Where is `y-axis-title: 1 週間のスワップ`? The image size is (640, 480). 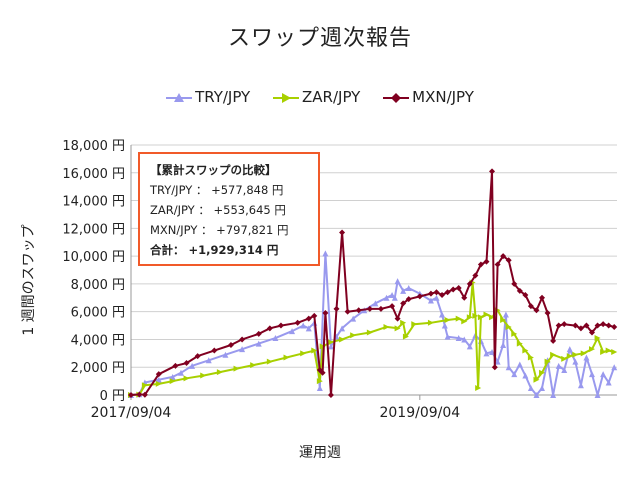
y-axis-title: 1 週間のスワップ is located at coordinates (29, 280).